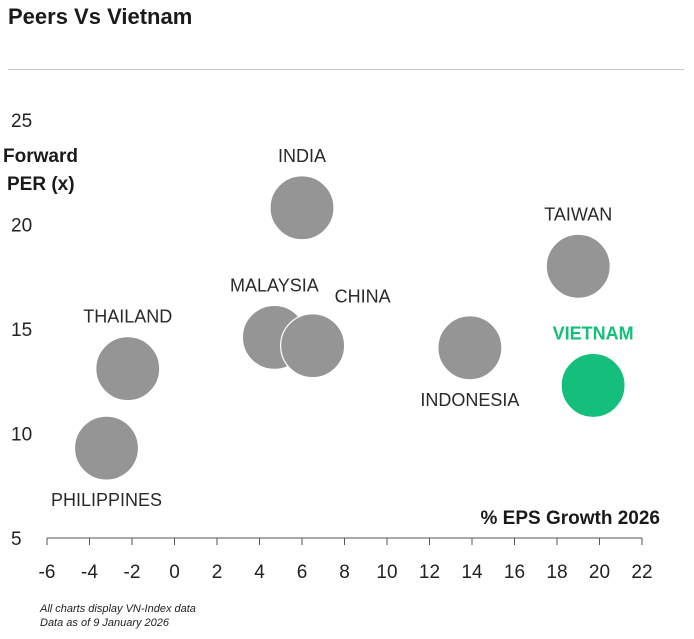 The image size is (694, 639). I want to click on y-tick-label: 5, so click(16, 539).